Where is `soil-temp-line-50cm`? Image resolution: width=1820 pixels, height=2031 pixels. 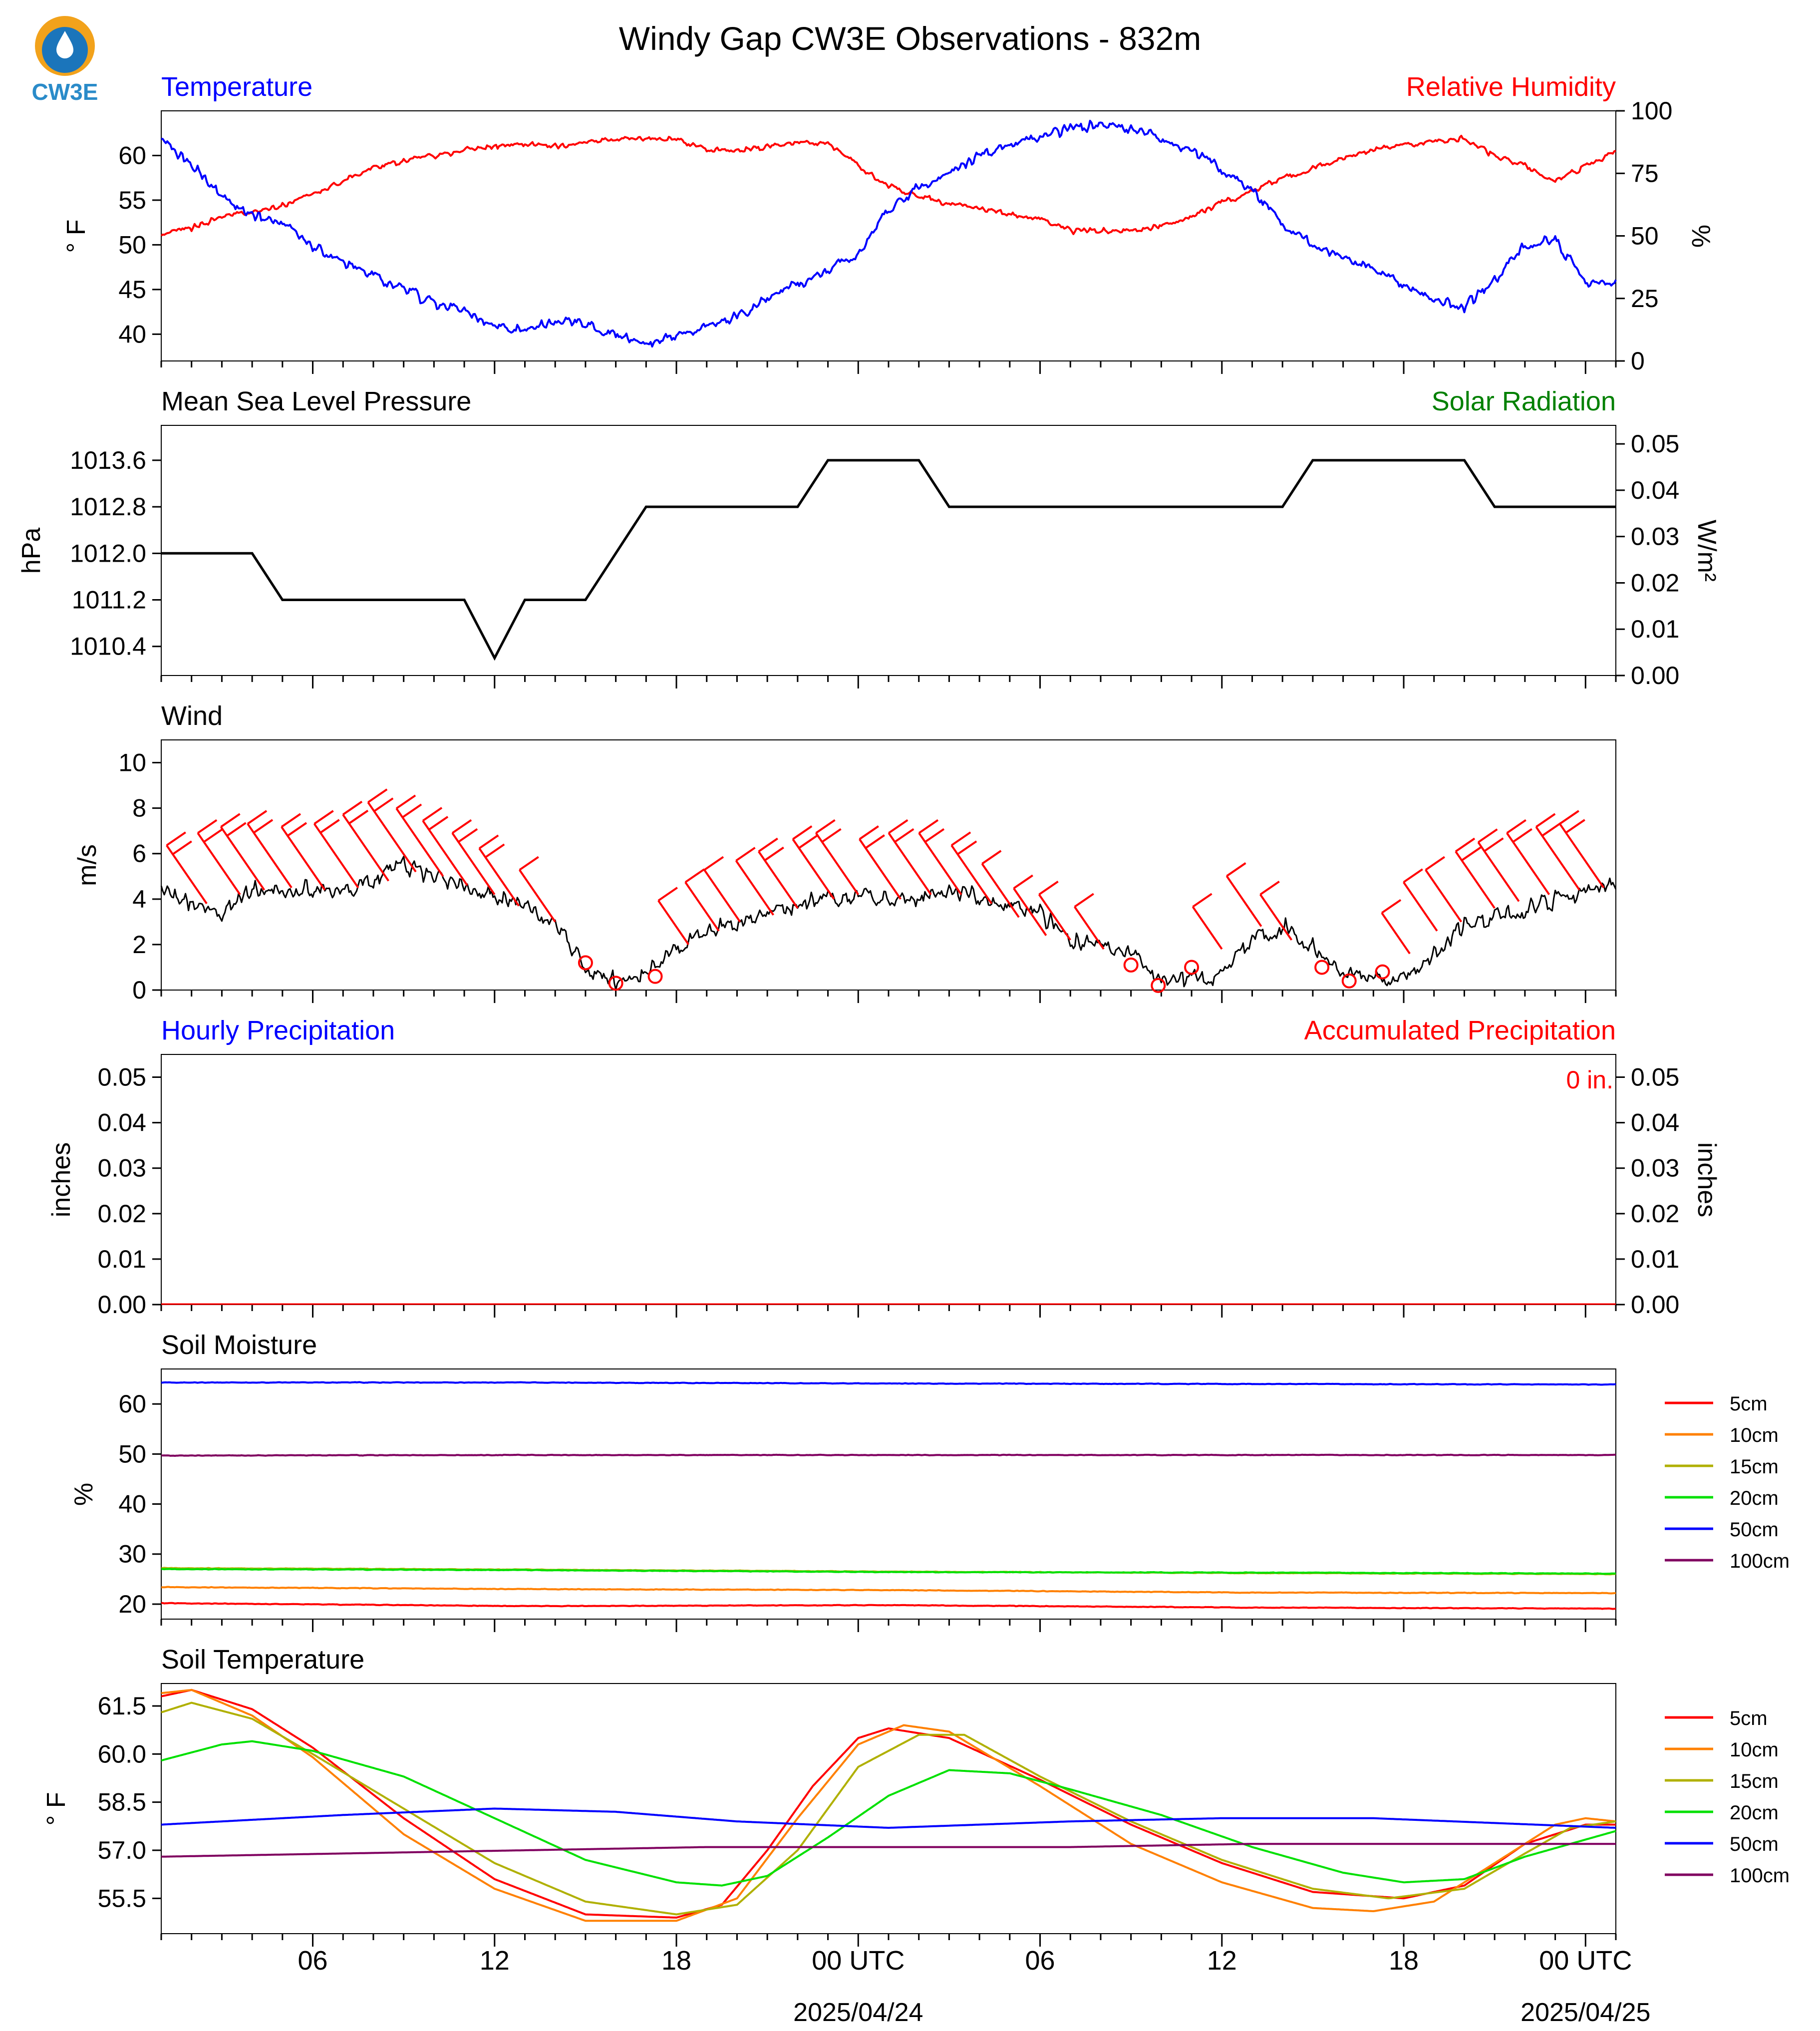 soil-temp-line-50cm is located at coordinates (888, 1818).